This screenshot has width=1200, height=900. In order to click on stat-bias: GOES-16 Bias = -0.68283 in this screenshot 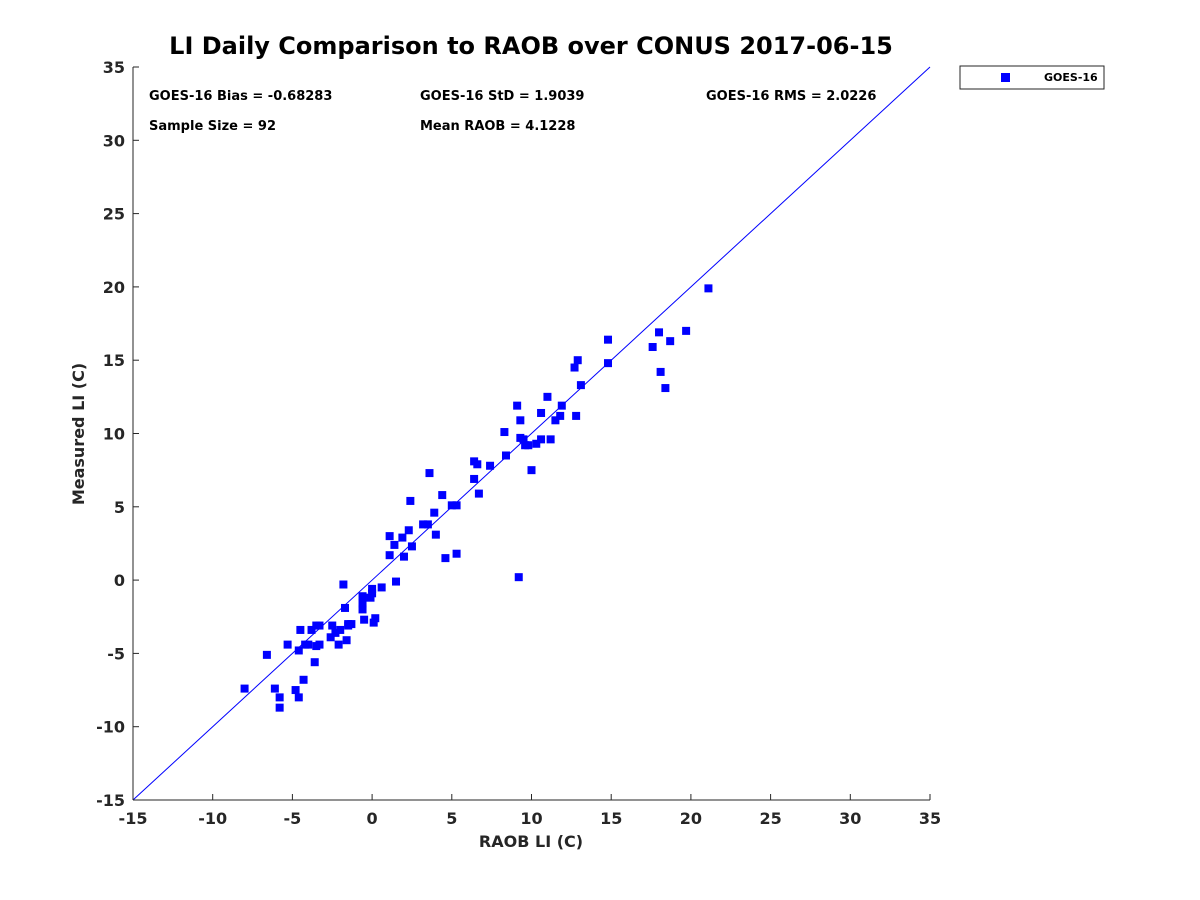, I will do `click(240, 96)`.